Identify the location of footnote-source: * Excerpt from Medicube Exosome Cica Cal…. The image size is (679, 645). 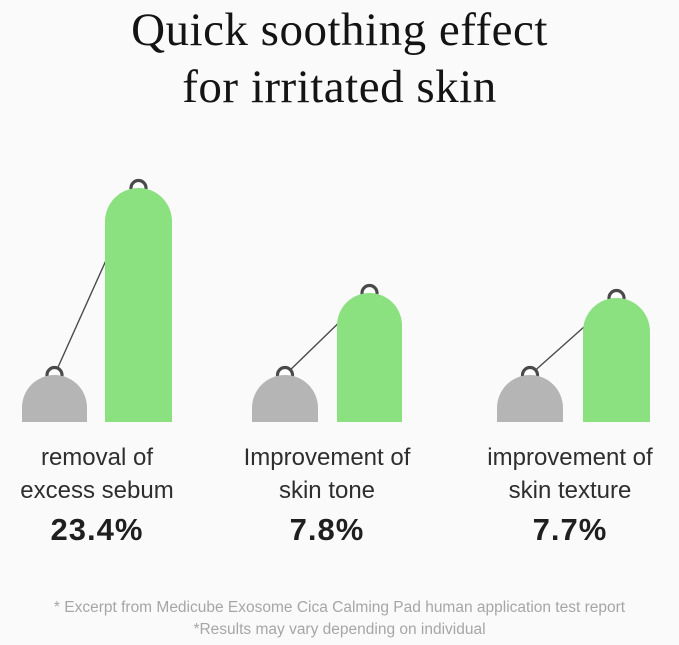
(339, 607).